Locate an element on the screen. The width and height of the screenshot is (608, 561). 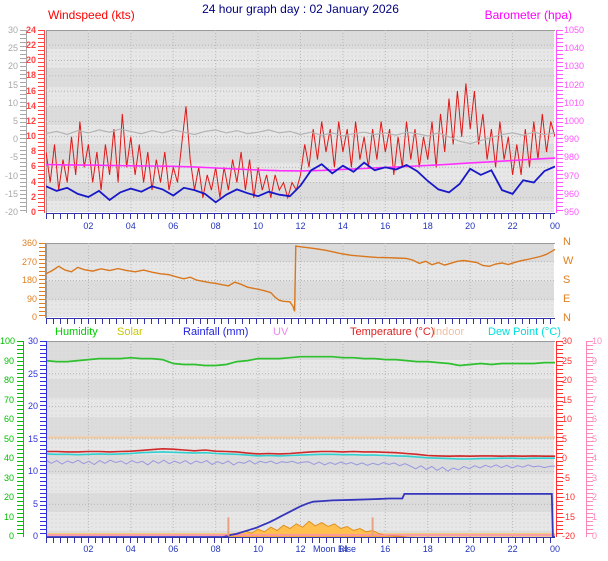
axis-tick-label: 7 is located at coordinates (595, 399).